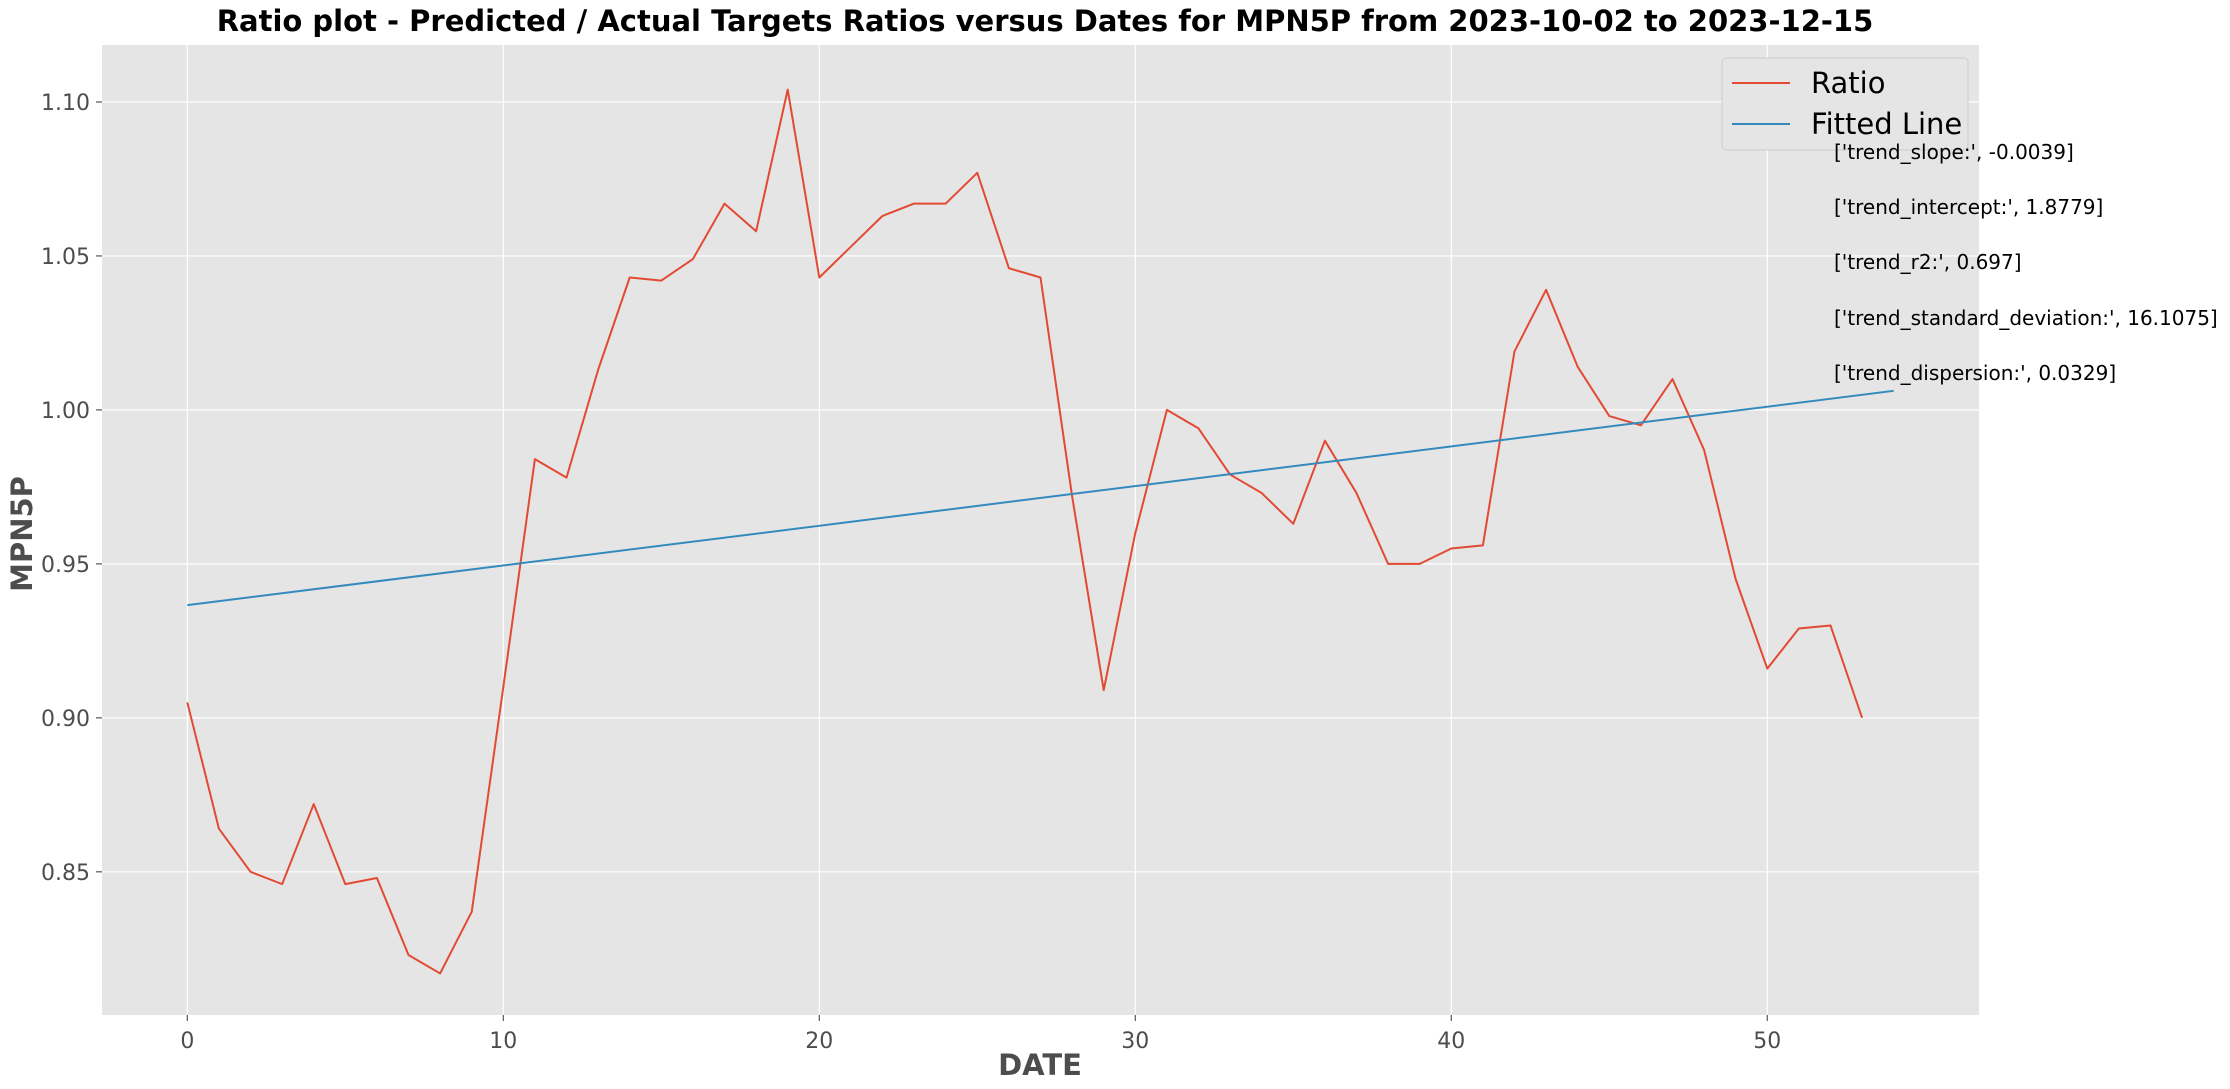 The width and height of the screenshot is (2230, 1089). Describe the element at coordinates (65, 411) in the screenshot. I see `y-tick-label: 1.00` at that location.